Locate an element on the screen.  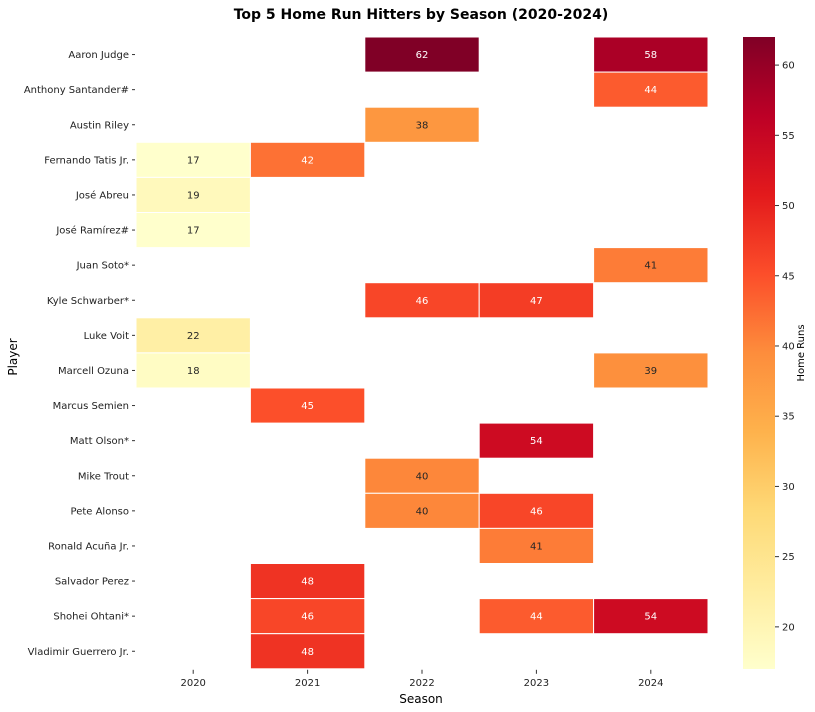
cell-value-label: 47 is located at coordinates (536, 301).